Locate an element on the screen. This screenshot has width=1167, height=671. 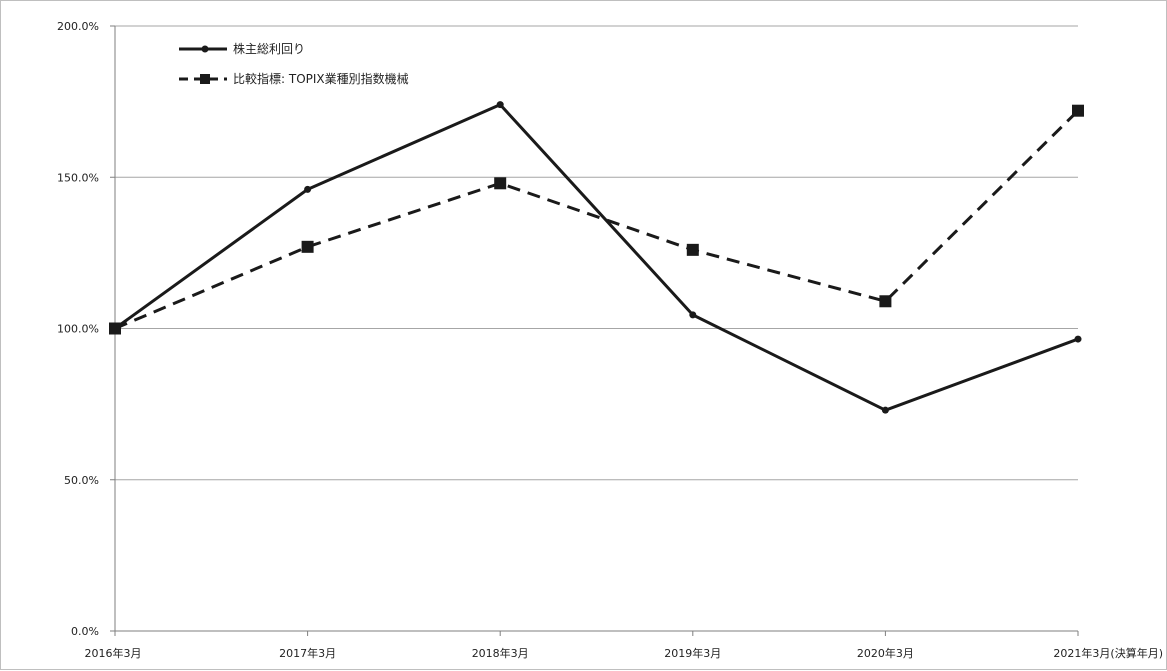
y-tick-label: 50.0% is located at coordinates (81, 480).